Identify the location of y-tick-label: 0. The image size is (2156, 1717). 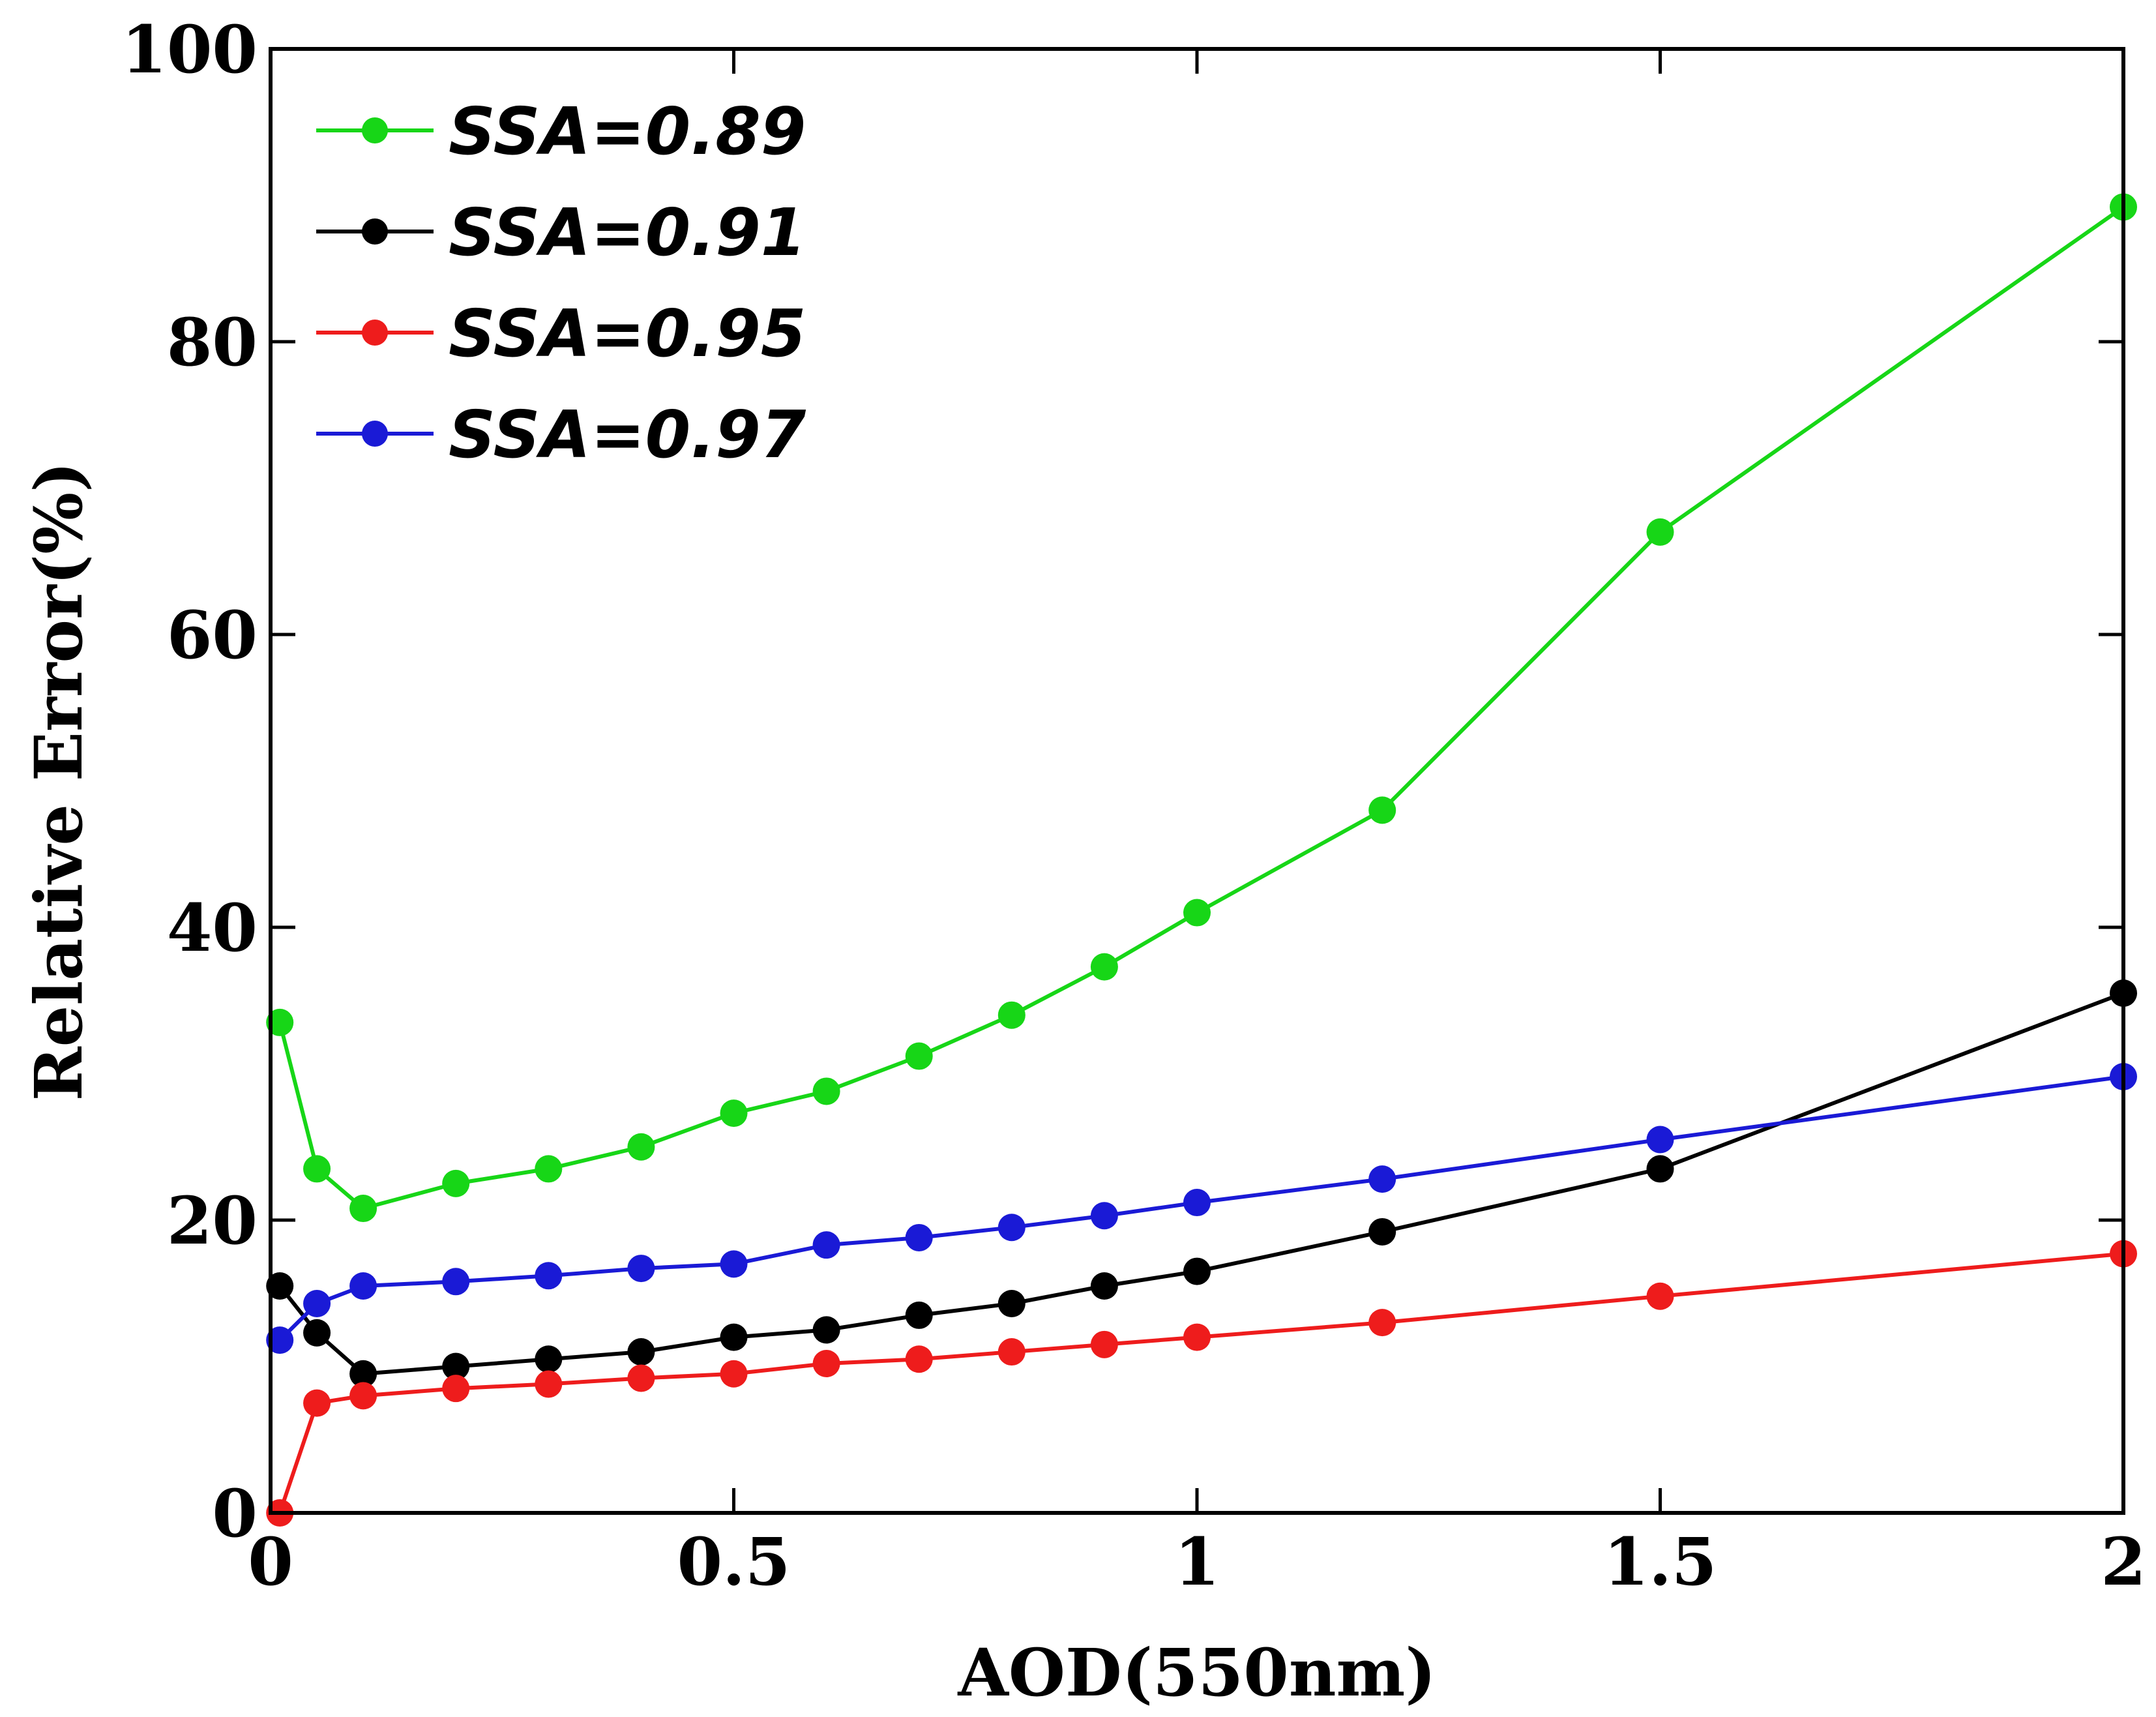
(235, 1513).